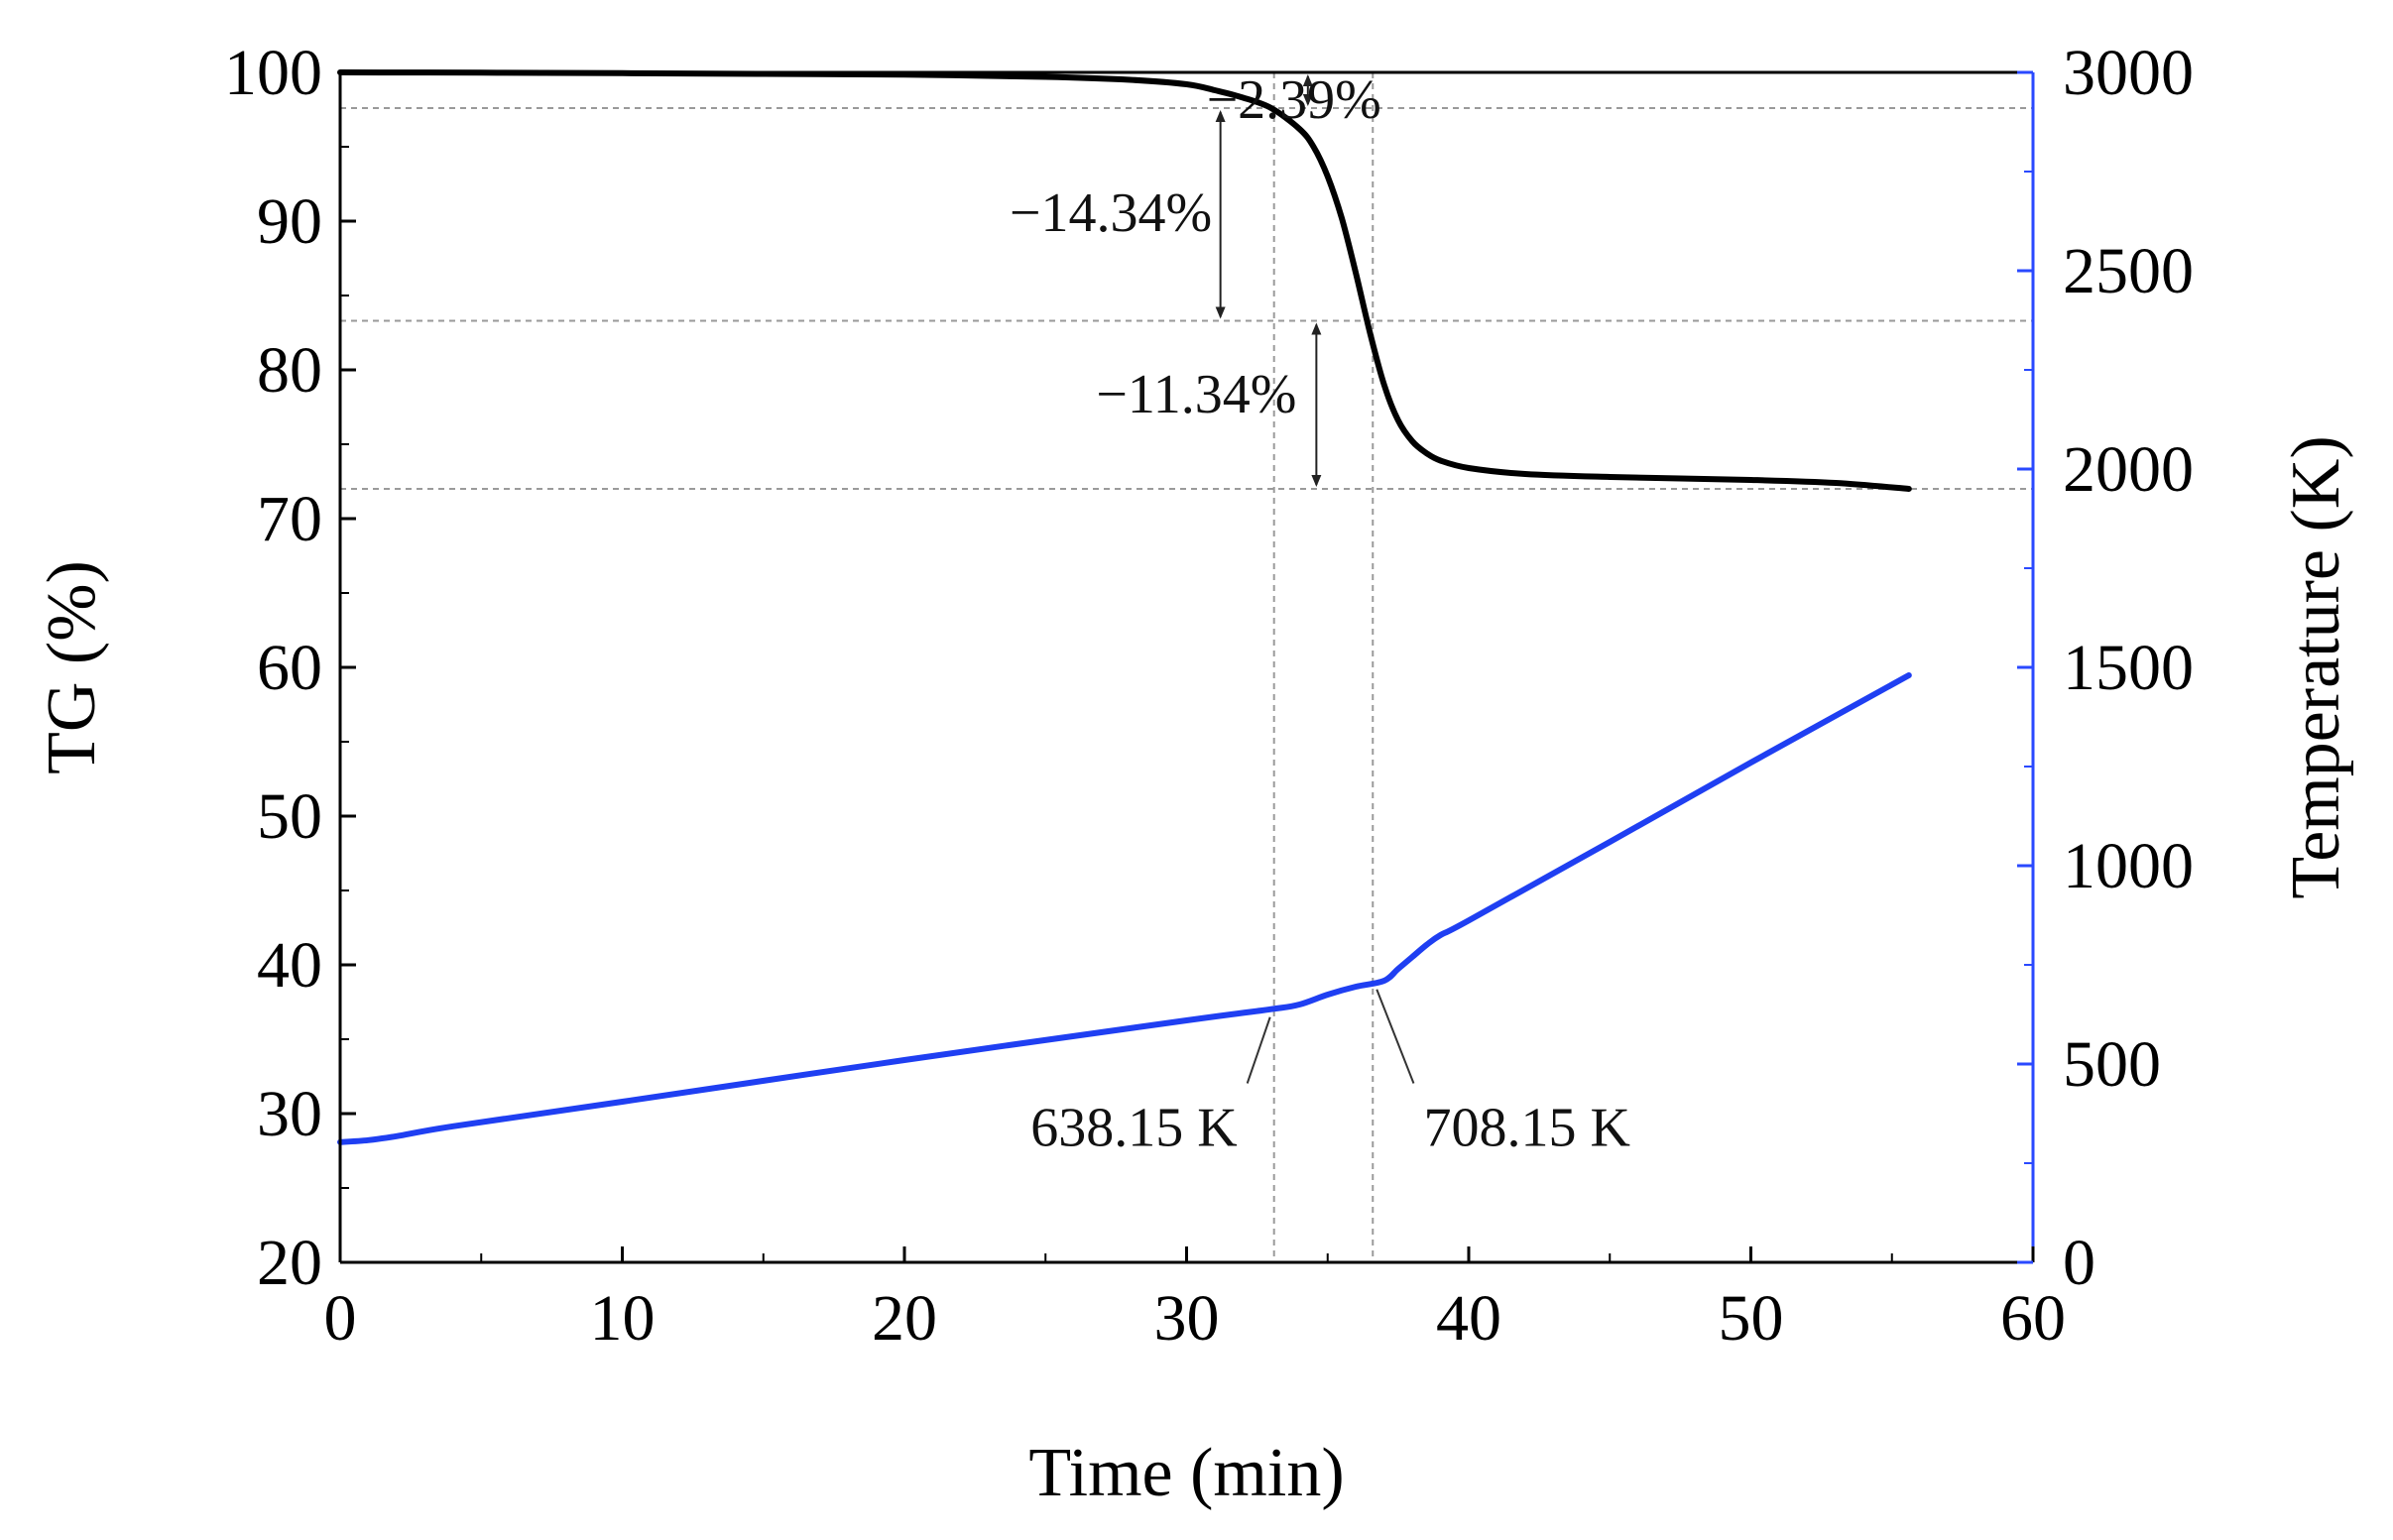 The height and width of the screenshot is (1540, 2393). What do you see at coordinates (273, 73) in the screenshot?
I see `y-left-tick-label-8: 100` at bounding box center [273, 73].